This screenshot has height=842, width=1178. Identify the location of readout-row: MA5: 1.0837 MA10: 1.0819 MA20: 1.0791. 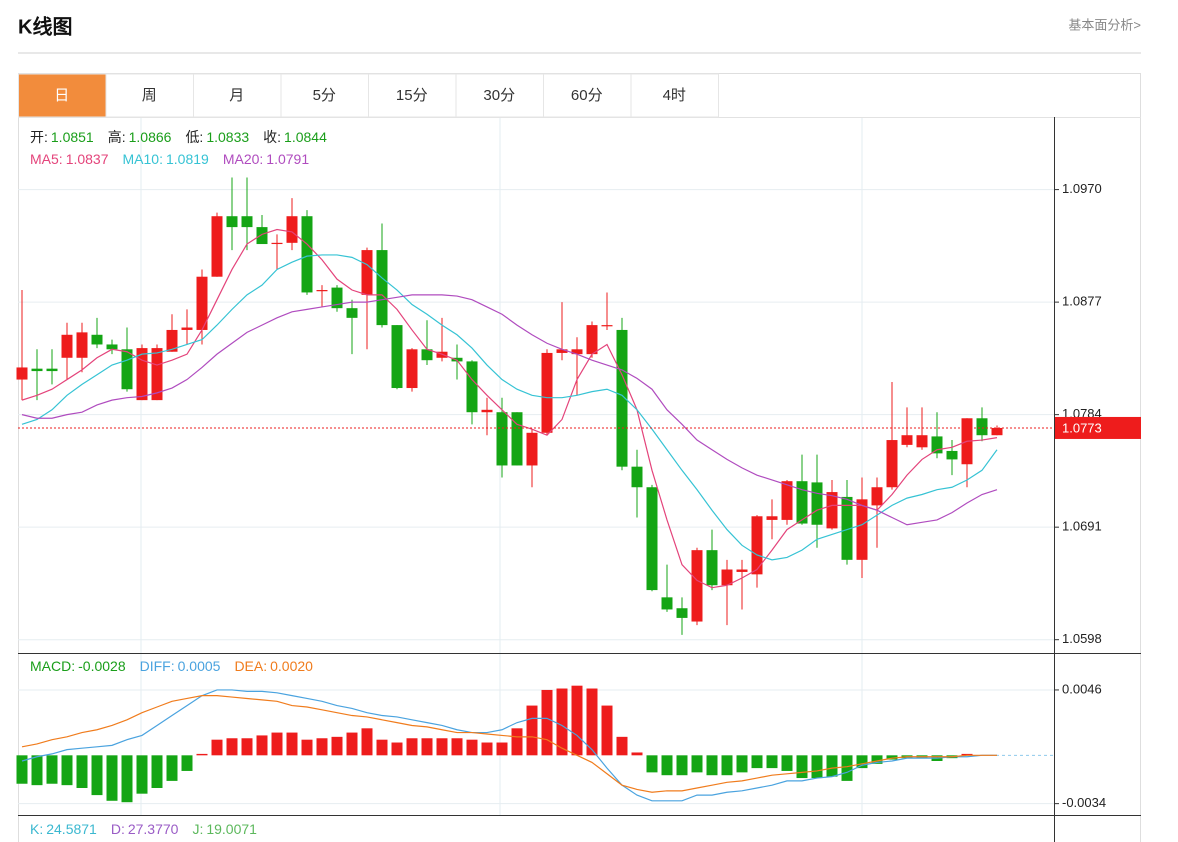
(169, 159).